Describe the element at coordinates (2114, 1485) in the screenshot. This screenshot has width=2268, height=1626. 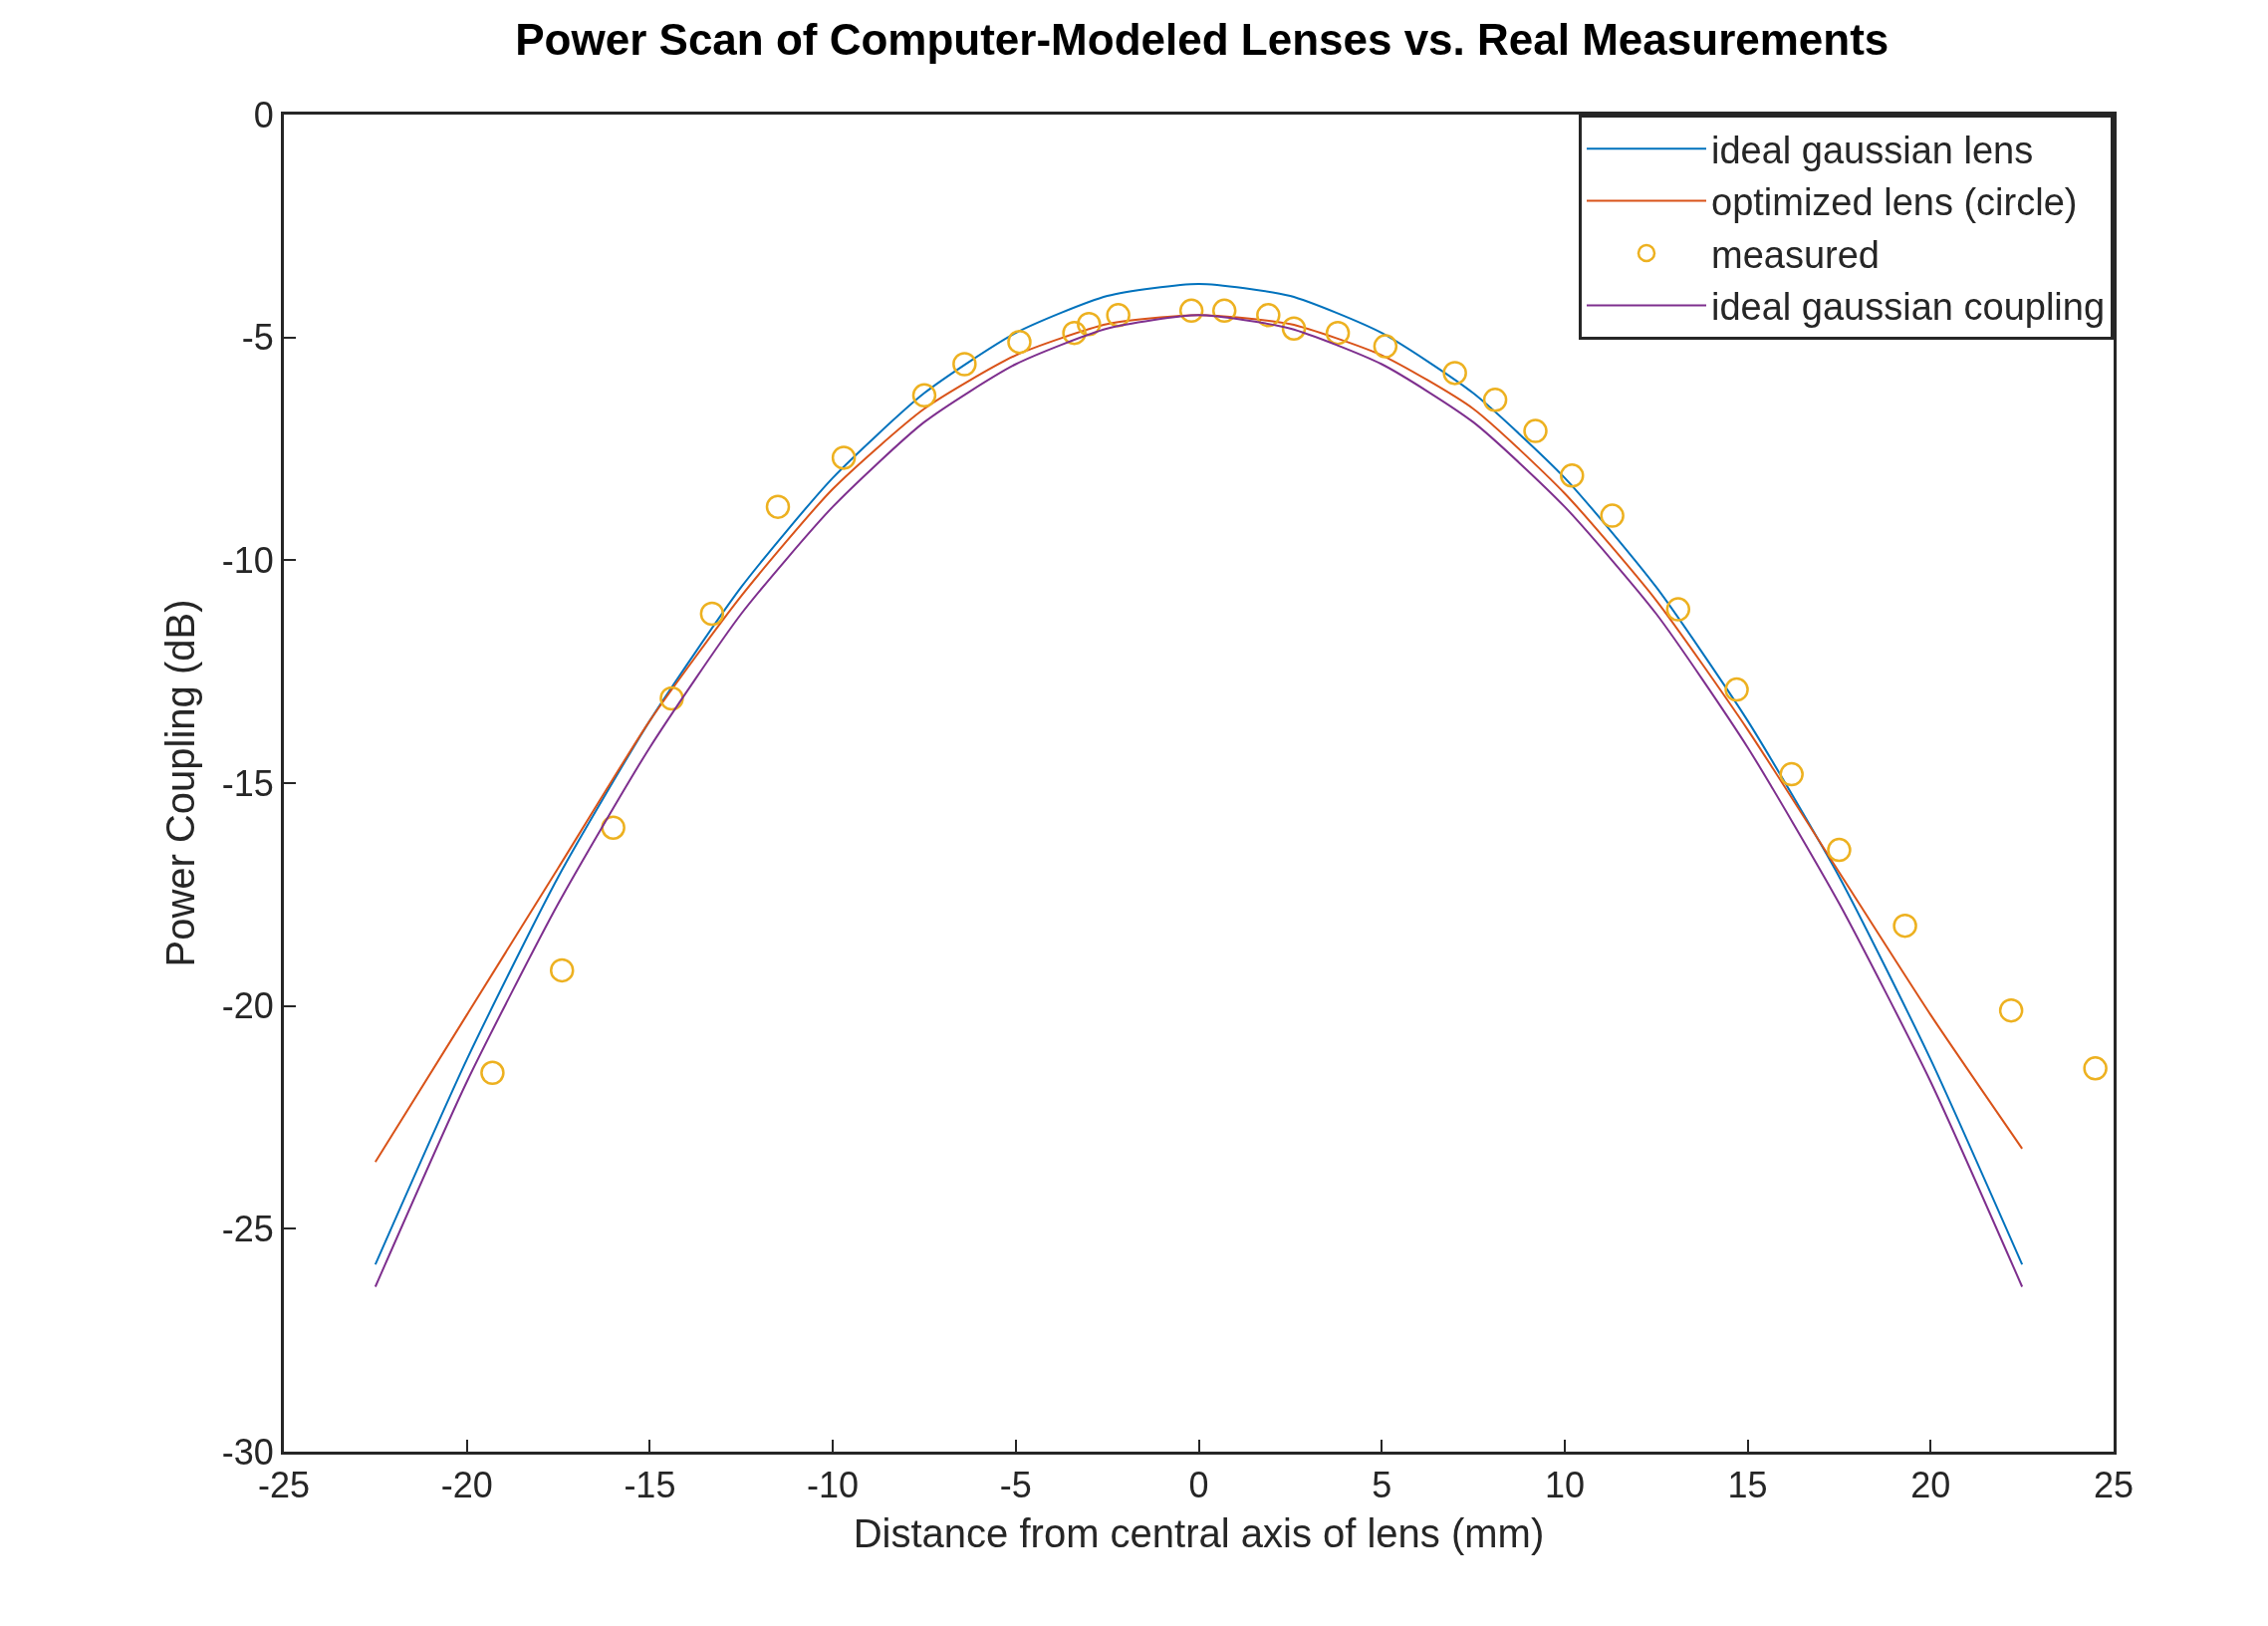
I see `x-tick-label: 25` at that location.